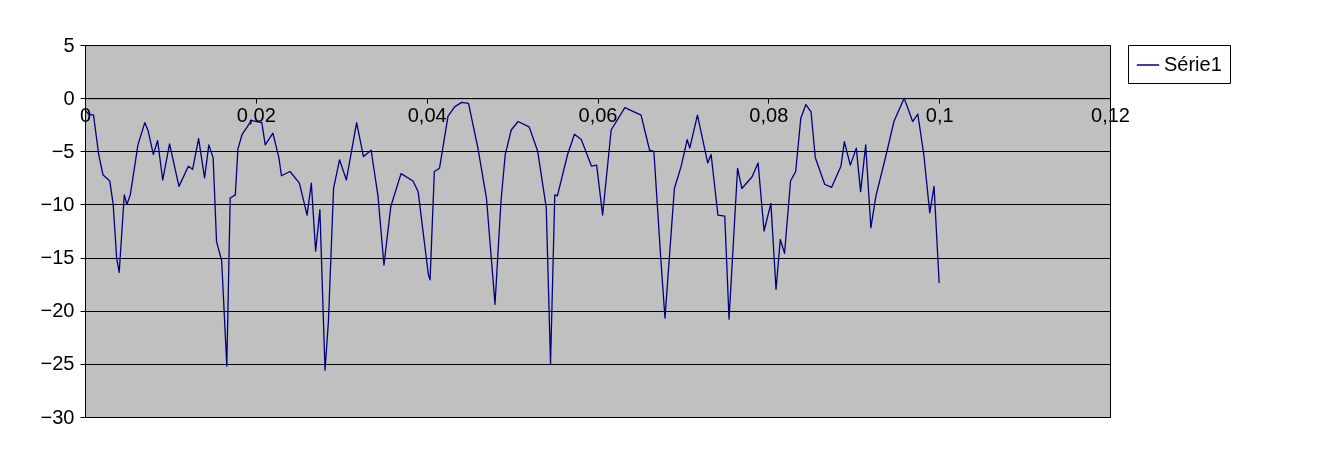 The image size is (1319, 457). Describe the element at coordinates (769, 114) in the screenshot. I see `x-tick-label: 0,08` at that location.